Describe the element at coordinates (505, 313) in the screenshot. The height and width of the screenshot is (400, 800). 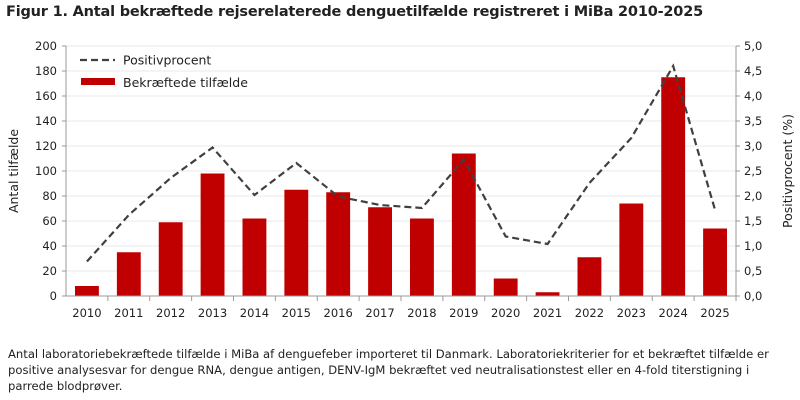
I see `x-tick-label: 2020` at that location.